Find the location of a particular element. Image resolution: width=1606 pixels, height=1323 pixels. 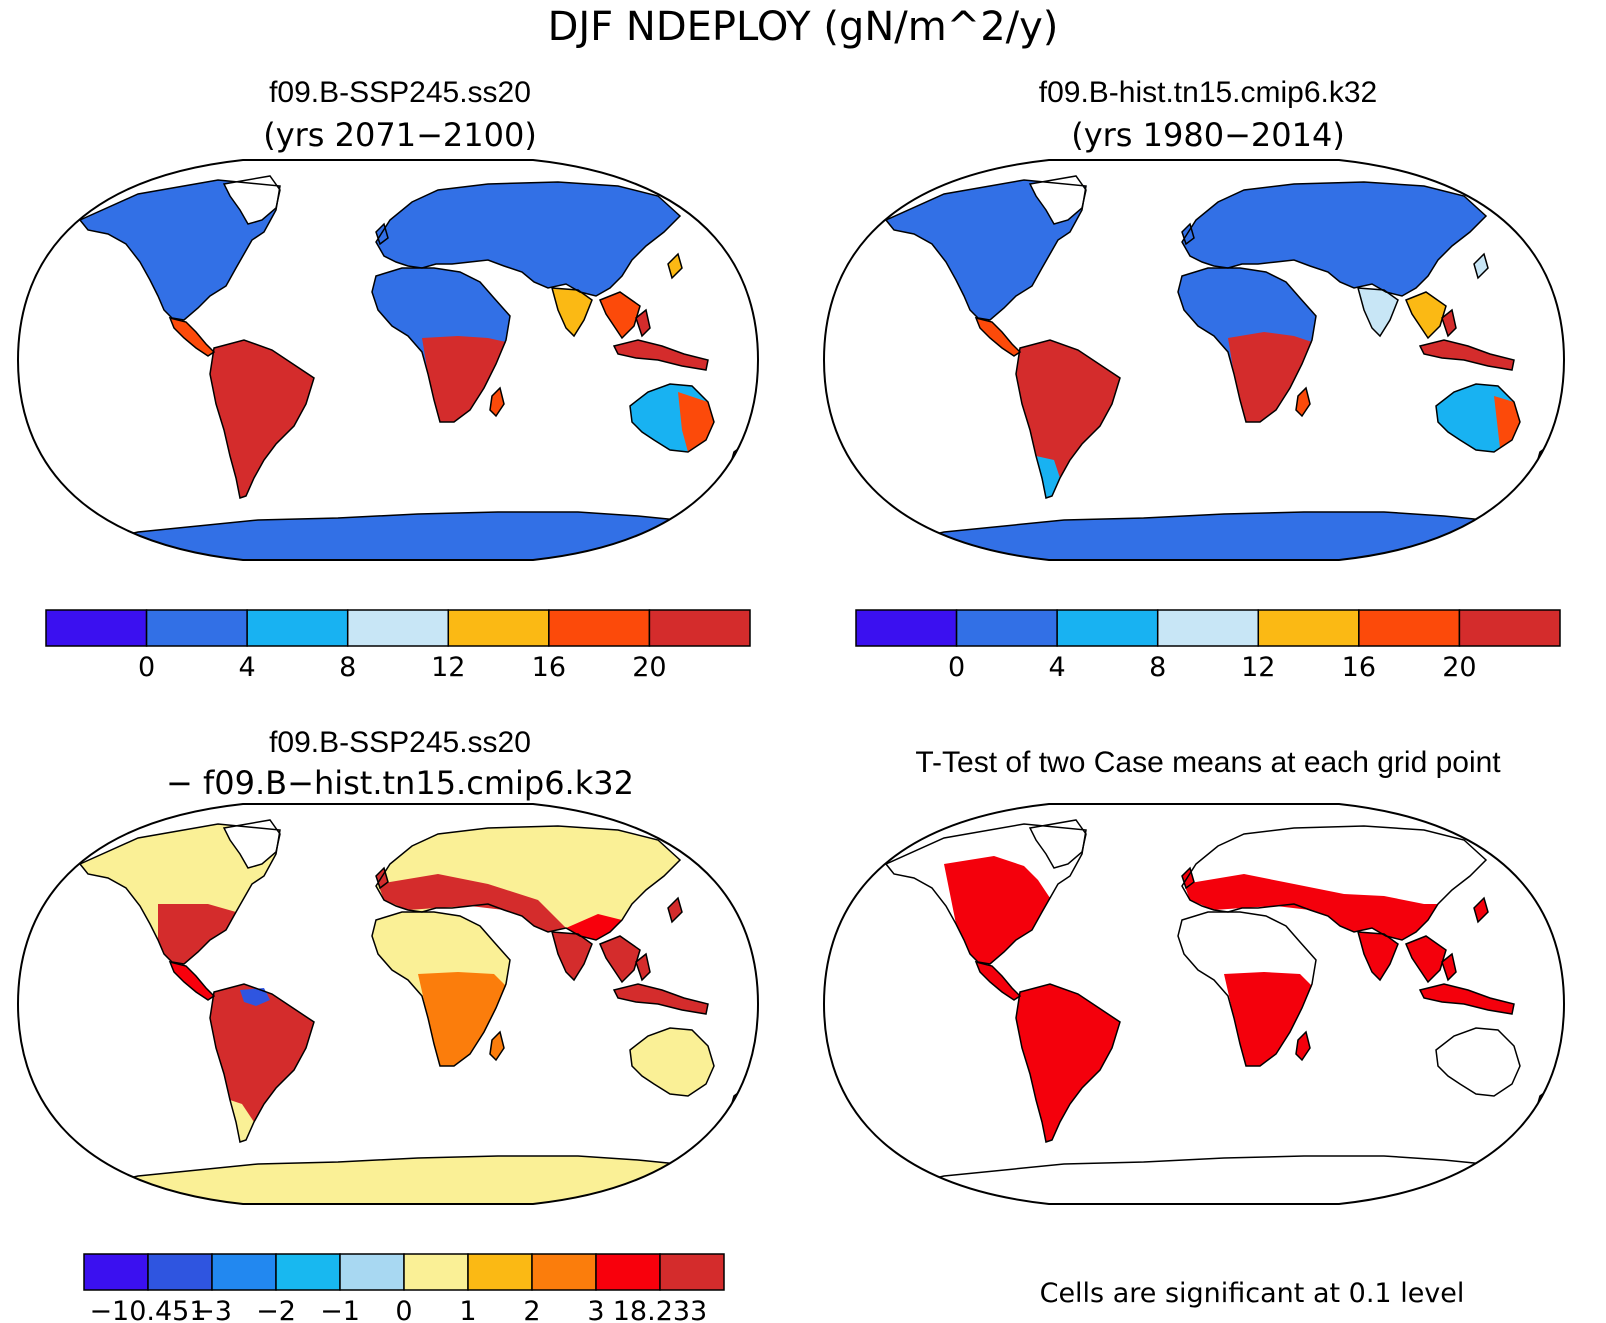

colorbar-case1: 0 4 8 12 16 20 is located at coordinates (398, 646).